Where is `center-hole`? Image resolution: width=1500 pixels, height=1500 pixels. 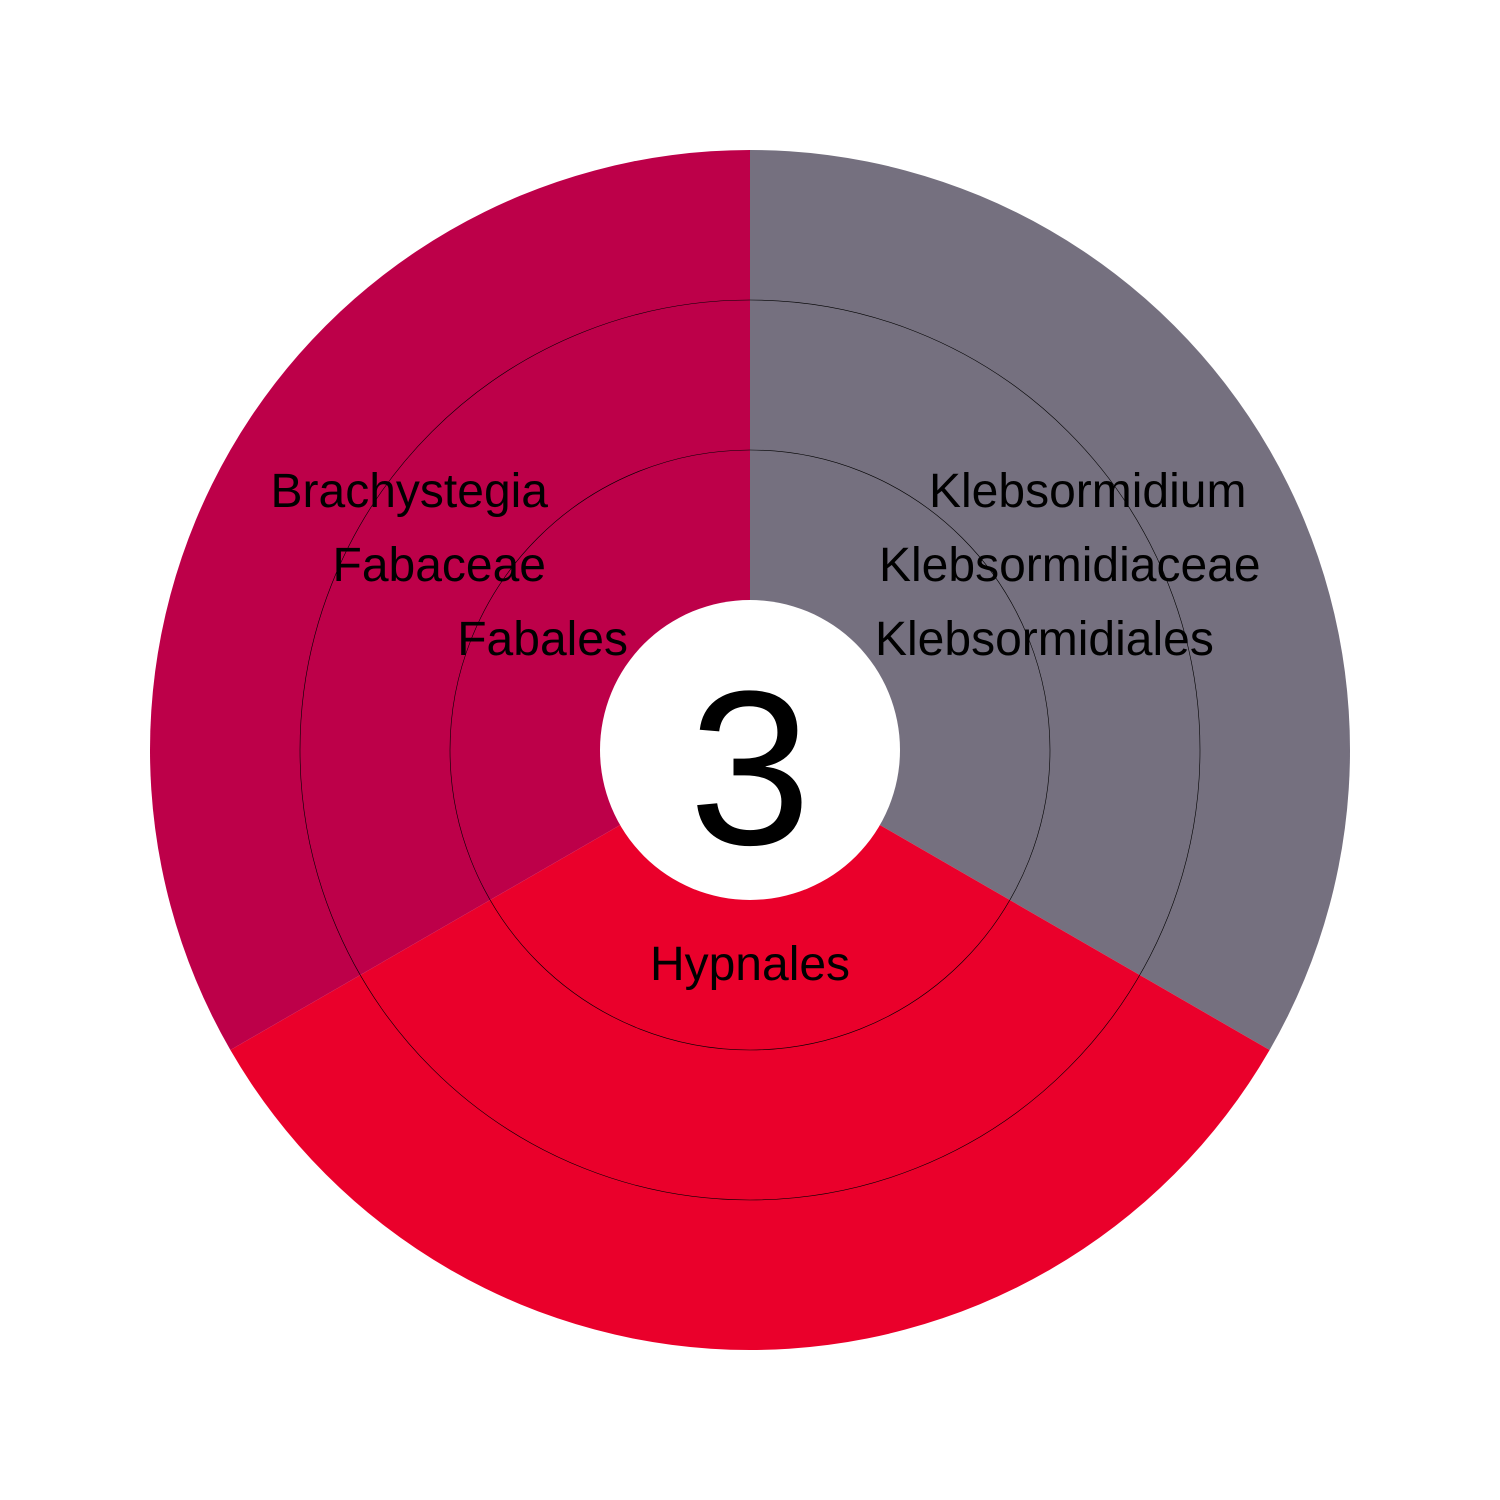 center-hole is located at coordinates (750, 750).